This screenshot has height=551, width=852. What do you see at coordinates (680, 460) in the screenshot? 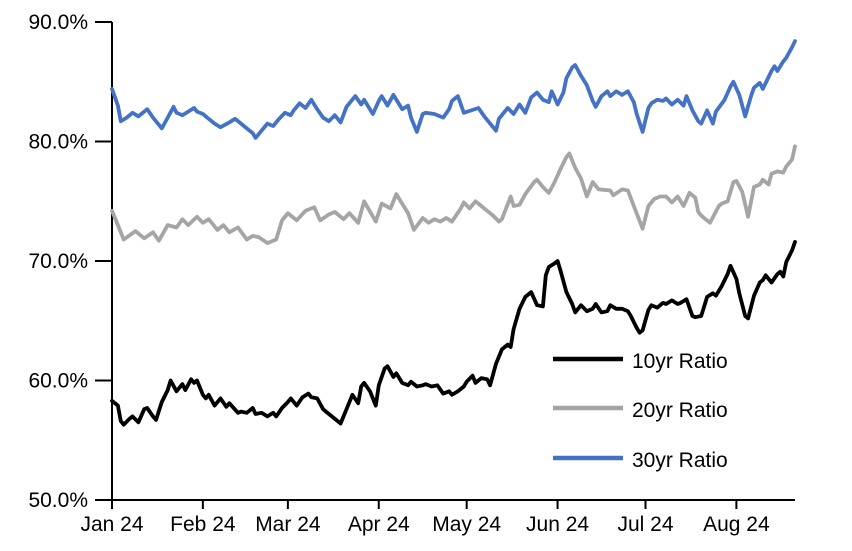
I see `legend-label-30yr: 30yr Ratio` at bounding box center [680, 460].